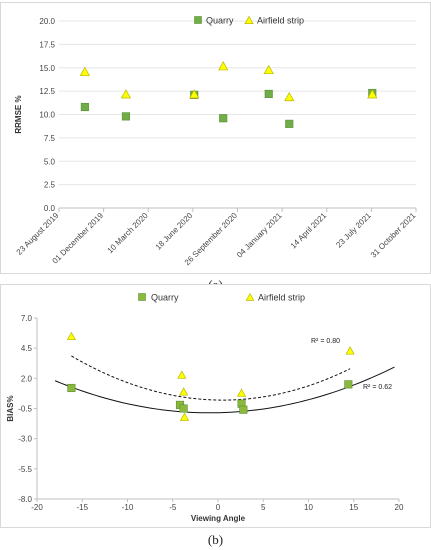 The height and width of the screenshot is (550, 431). Describe the element at coordinates (18, 114) in the screenshot. I see `y-axis-label-a: RRMSE %` at that location.